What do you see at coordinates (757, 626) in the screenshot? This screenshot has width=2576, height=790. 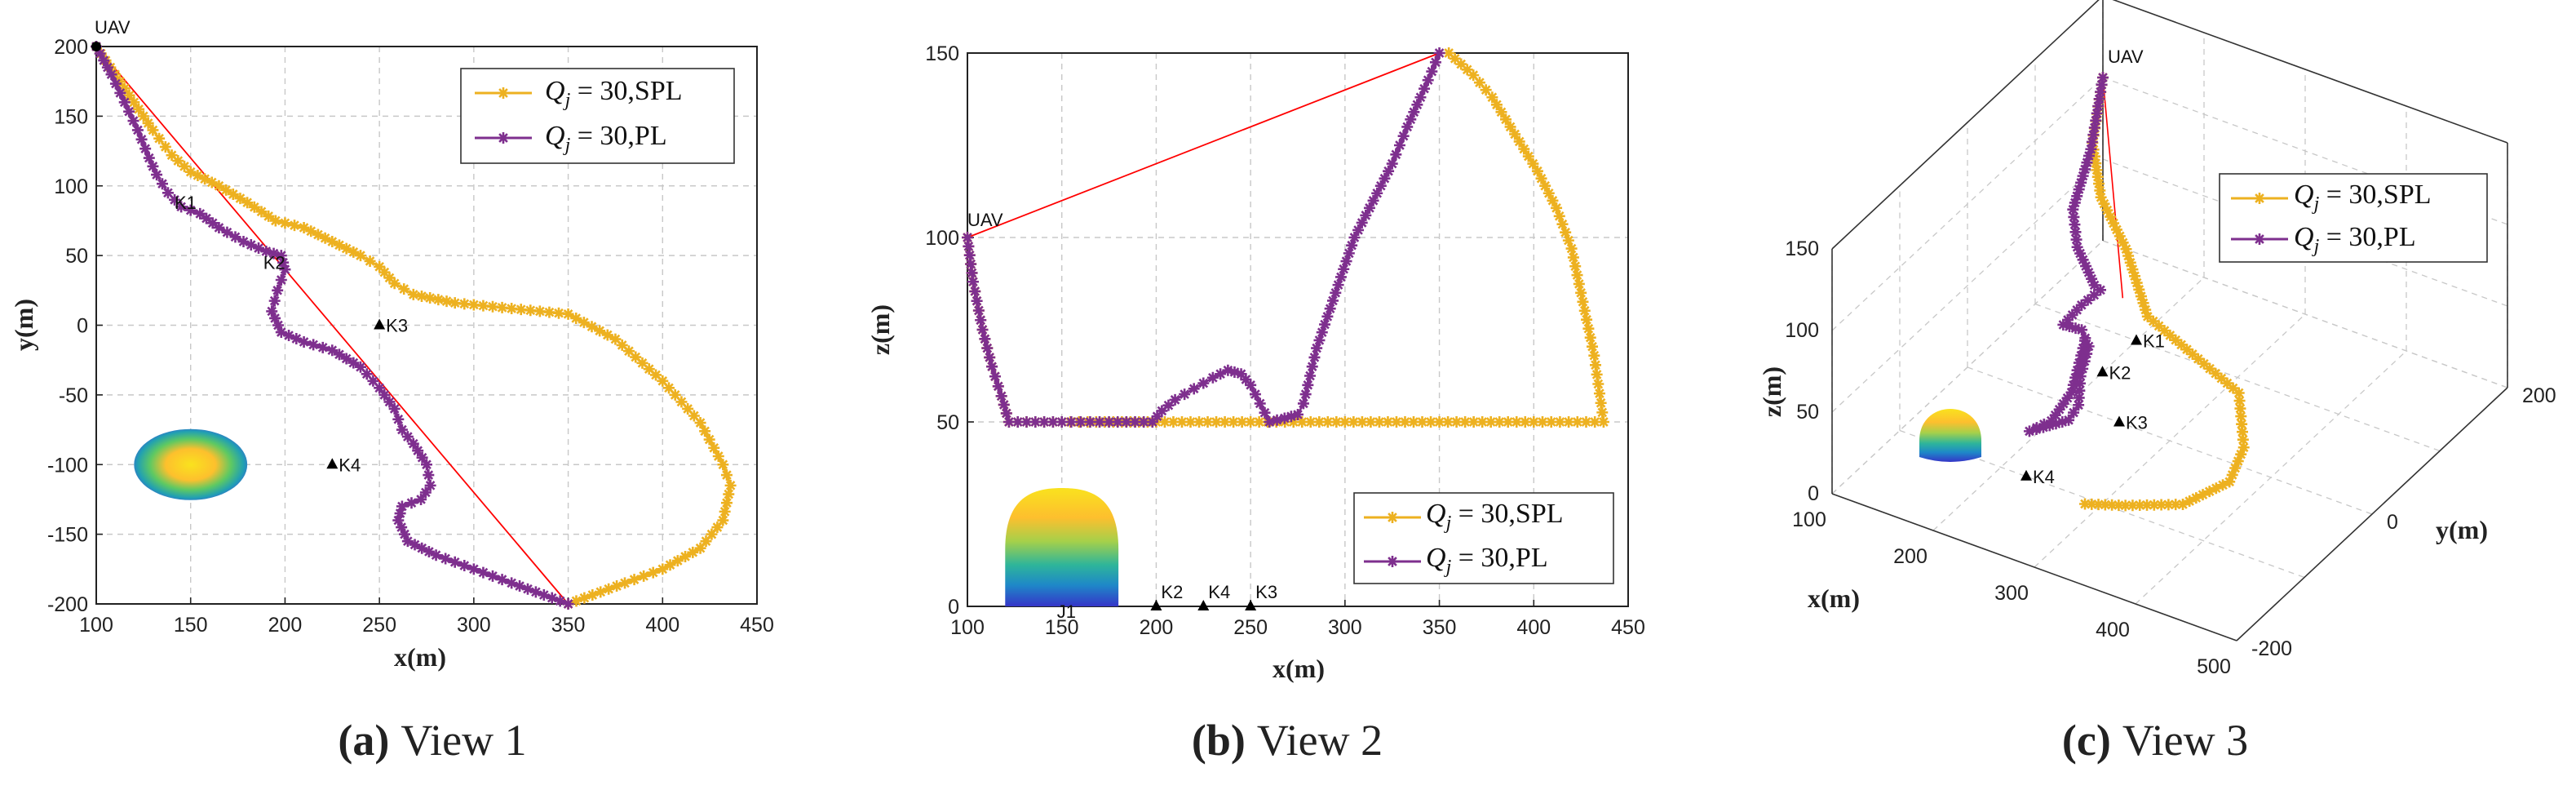 I see `view1-xtick-label: 450` at bounding box center [757, 626].